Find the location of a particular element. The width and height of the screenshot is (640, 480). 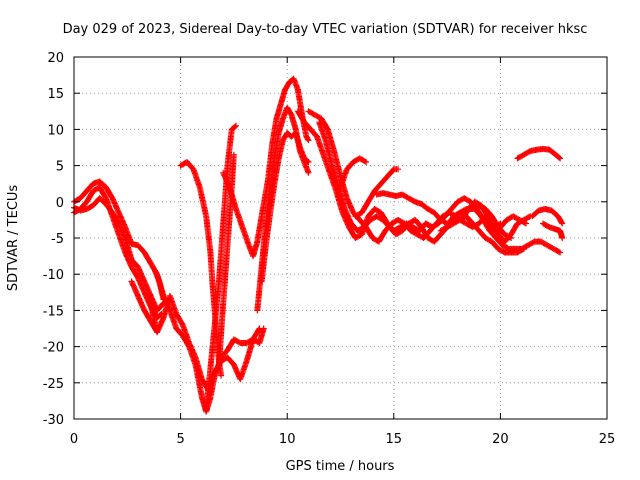

y-tick-label: -10 is located at coordinates (53, 275).